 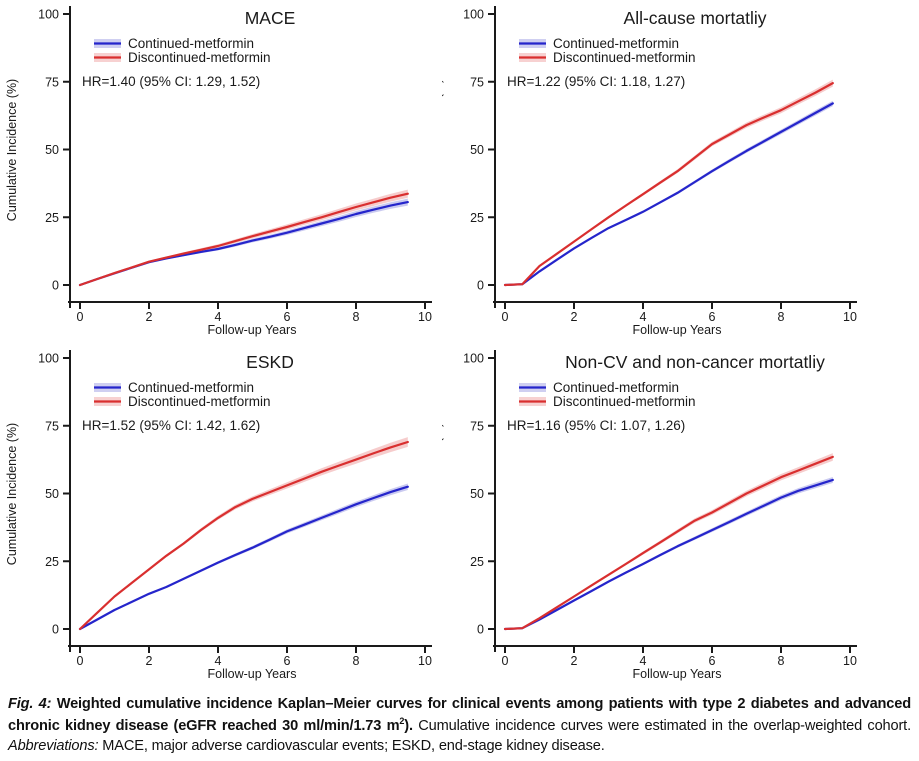 I want to click on panel-title: Non-CV and non-cancer mortatliy, so click(x=695, y=362).